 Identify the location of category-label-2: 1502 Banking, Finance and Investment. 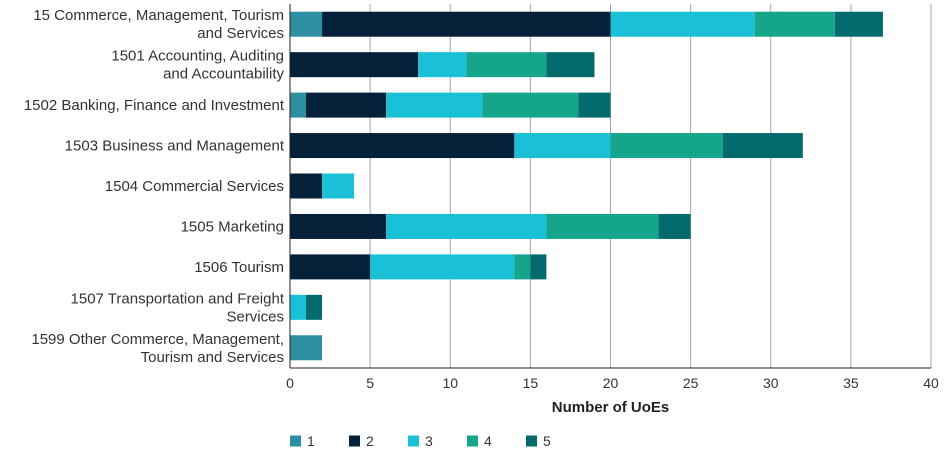
(154, 105).